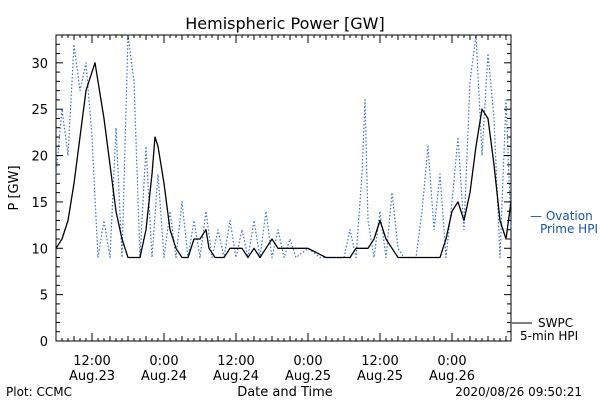 This screenshot has height=400, width=600. Describe the element at coordinates (39, 64) in the screenshot. I see `y-tick-label: 30` at that location.